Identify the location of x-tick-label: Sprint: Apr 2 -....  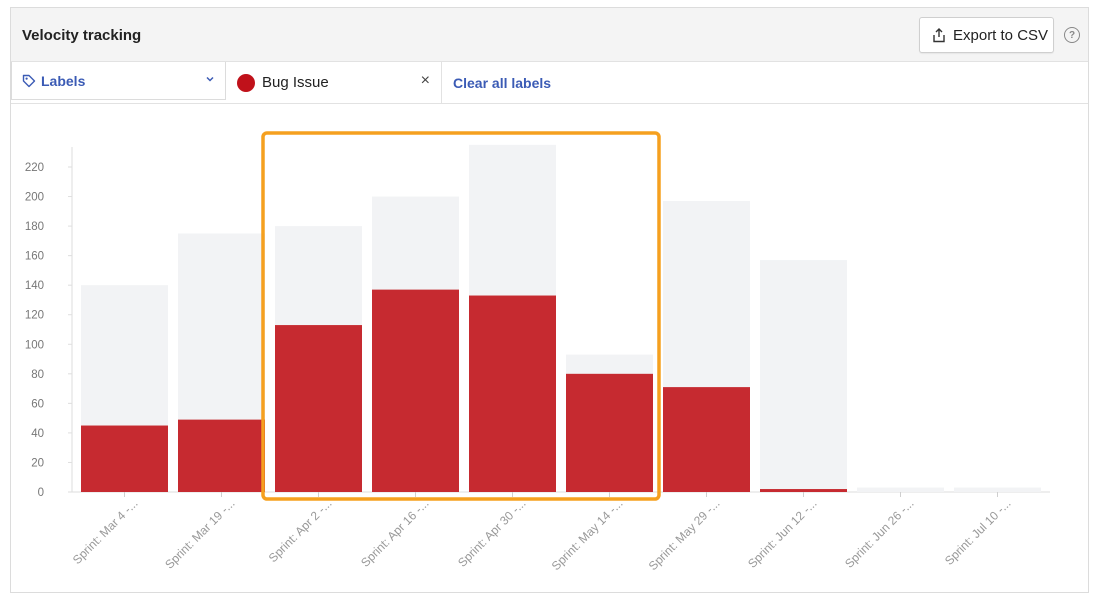
(300, 530).